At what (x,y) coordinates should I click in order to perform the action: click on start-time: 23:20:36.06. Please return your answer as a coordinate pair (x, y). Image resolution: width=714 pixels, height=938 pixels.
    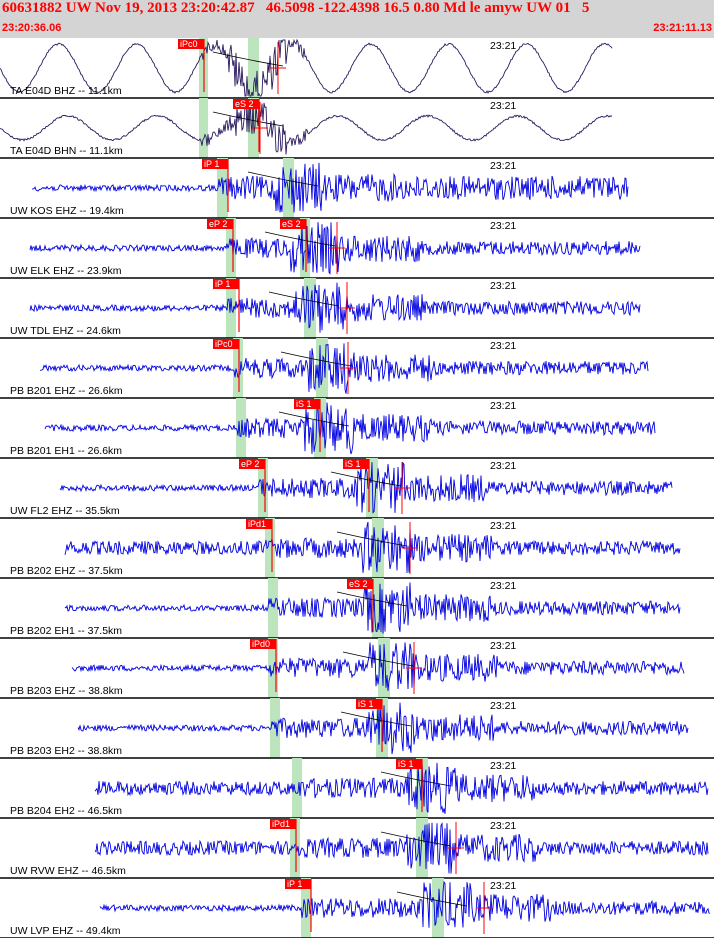
    Looking at the image, I should click on (32, 28).